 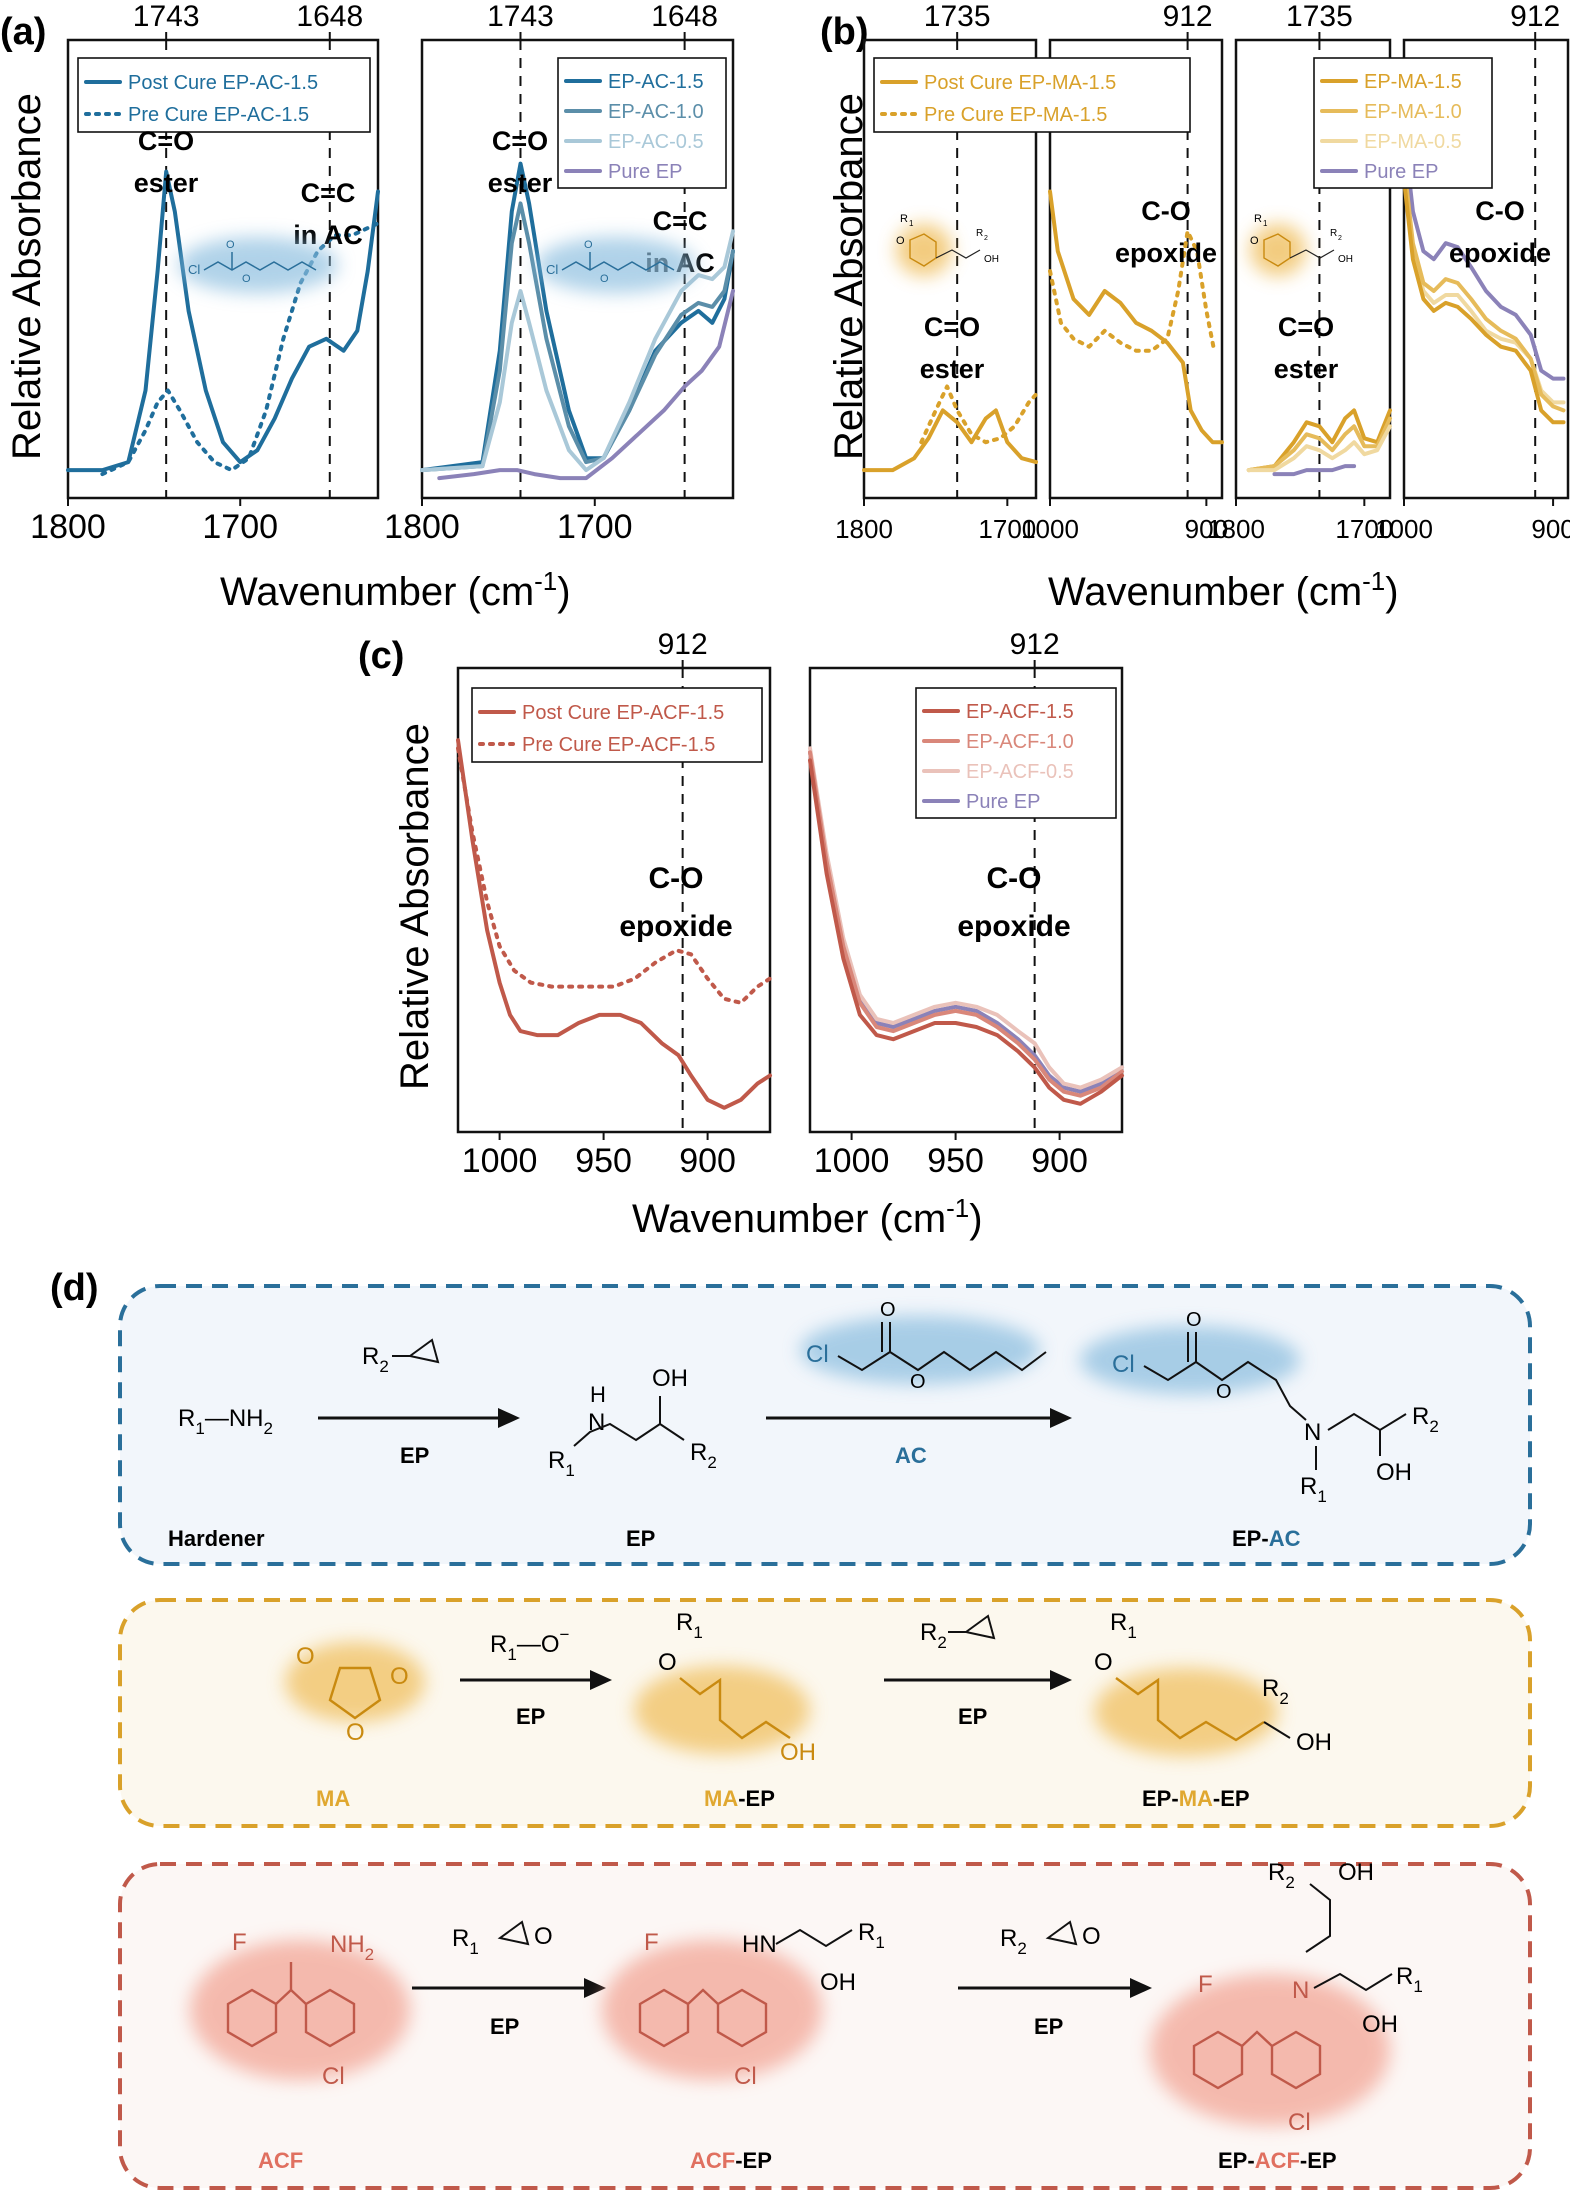 What do you see at coordinates (381, 656) in the screenshot?
I see `panel-label-c: (c)` at bounding box center [381, 656].